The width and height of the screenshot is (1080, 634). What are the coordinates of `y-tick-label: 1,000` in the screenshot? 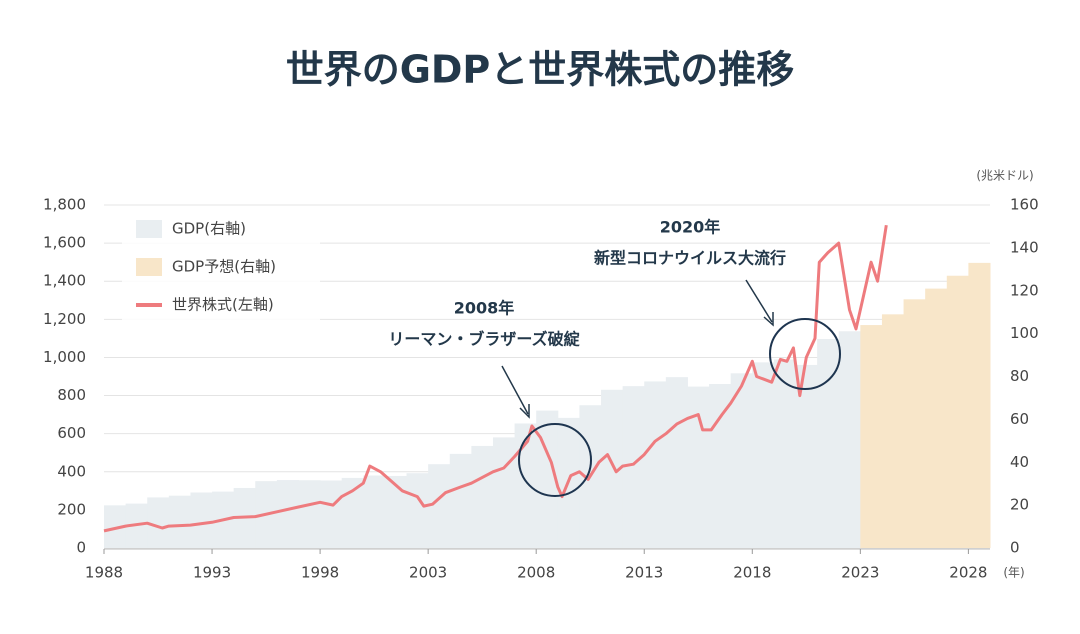 It's located at (64, 357).